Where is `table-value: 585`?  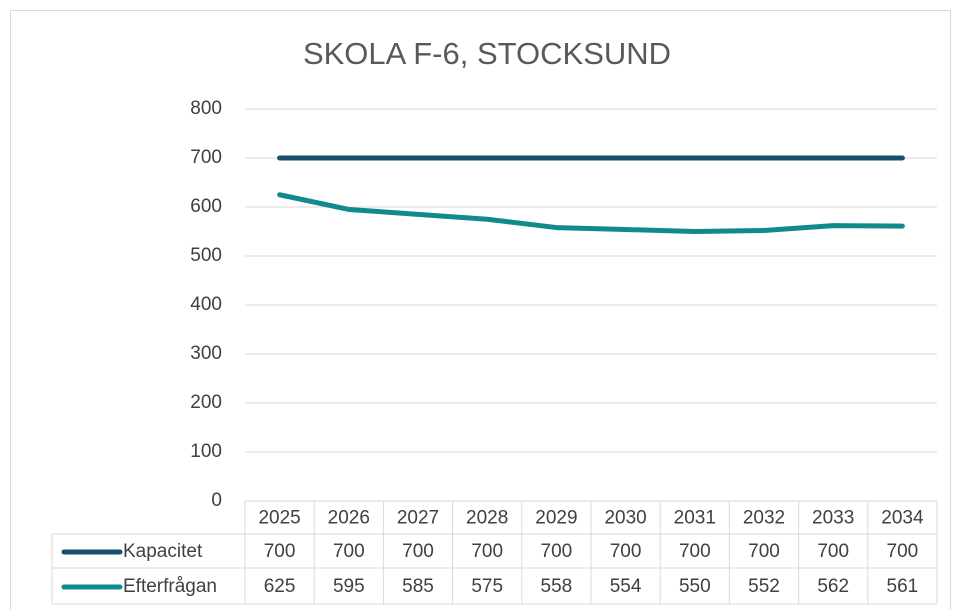
table-value: 585 is located at coordinates (418, 586).